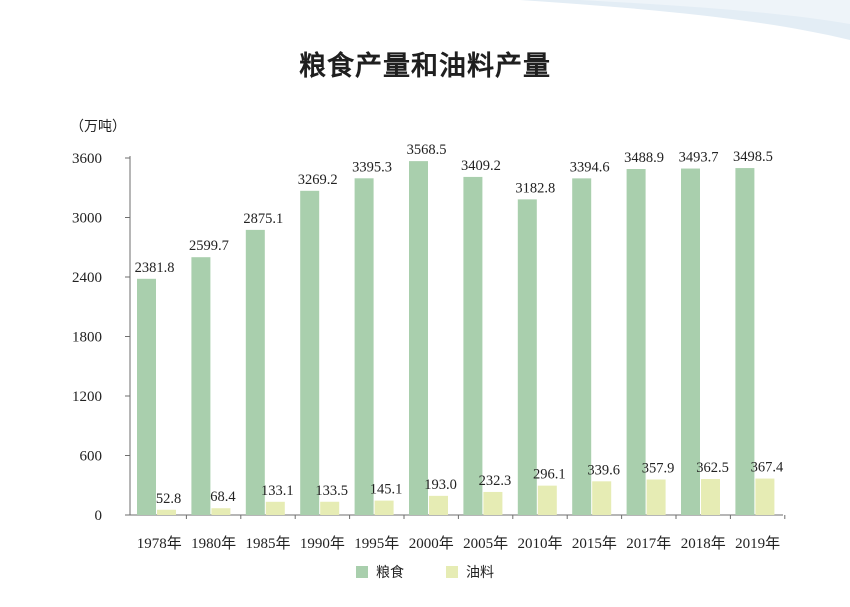  What do you see at coordinates (658, 469) in the screenshot?
I see `data-label-oil: 357.9` at bounding box center [658, 469].